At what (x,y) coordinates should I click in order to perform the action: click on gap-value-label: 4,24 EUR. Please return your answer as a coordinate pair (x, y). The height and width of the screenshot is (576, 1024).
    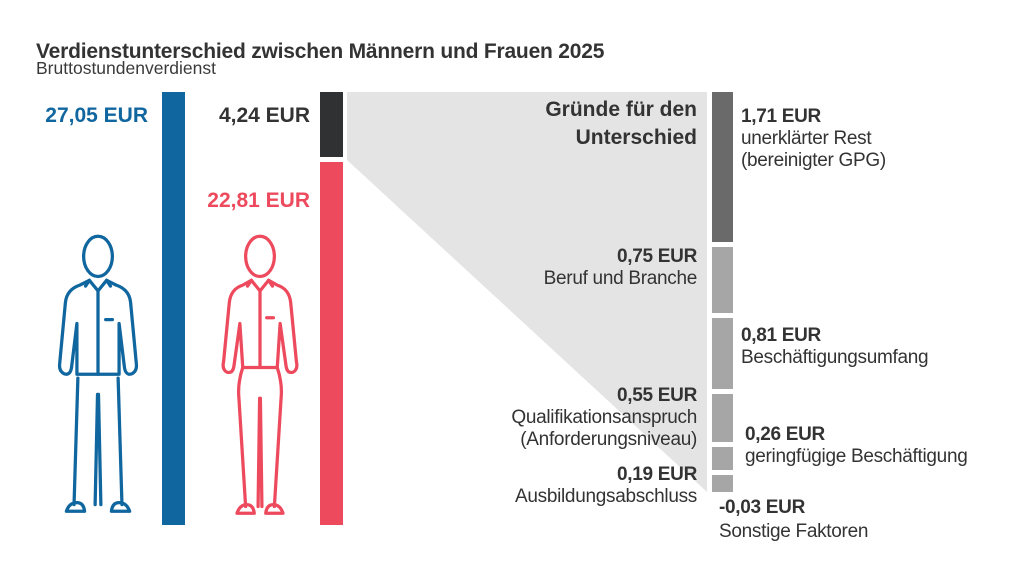
    Looking at the image, I should click on (264, 115).